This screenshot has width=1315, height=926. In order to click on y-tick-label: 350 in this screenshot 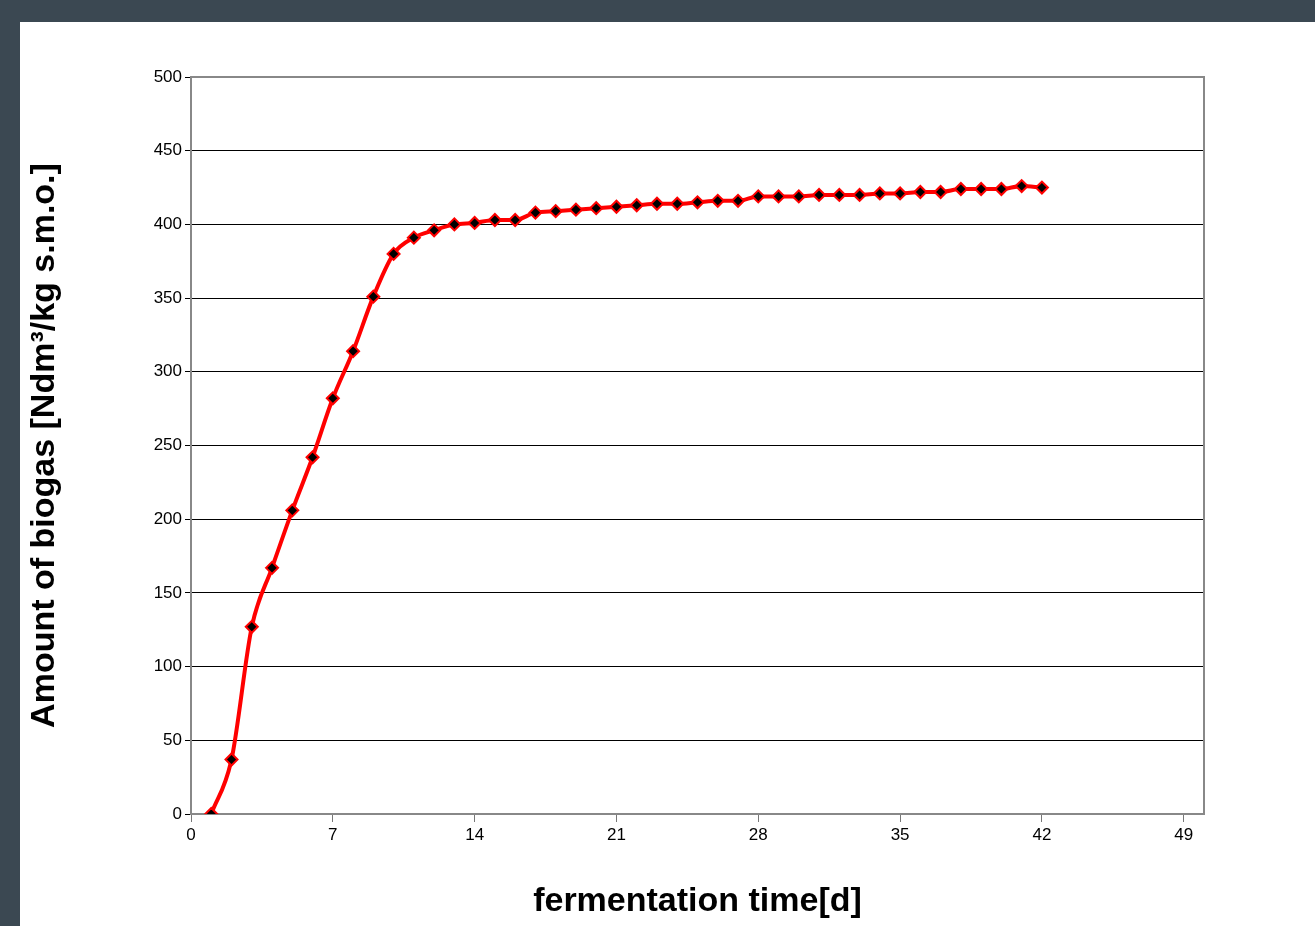, I will do `click(167, 297)`.